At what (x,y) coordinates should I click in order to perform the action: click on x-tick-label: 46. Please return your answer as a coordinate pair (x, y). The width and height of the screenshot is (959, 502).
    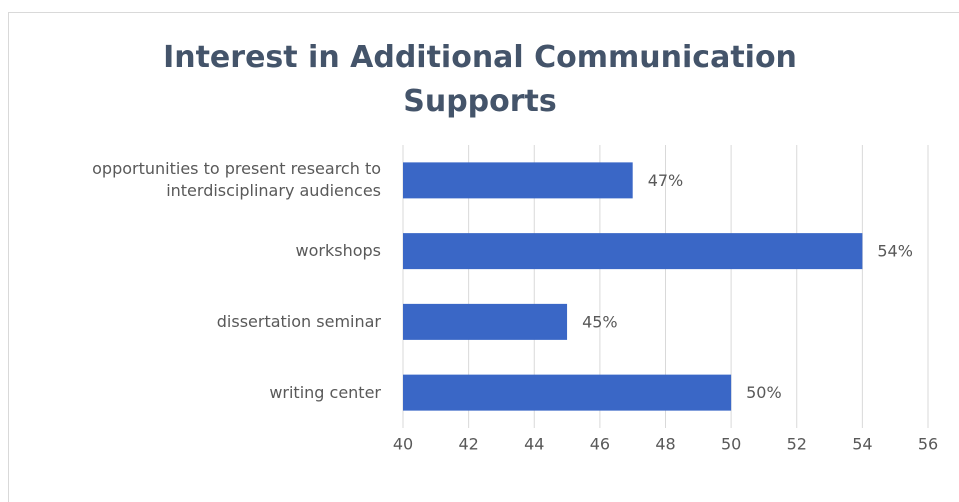
    Looking at the image, I should click on (600, 444).